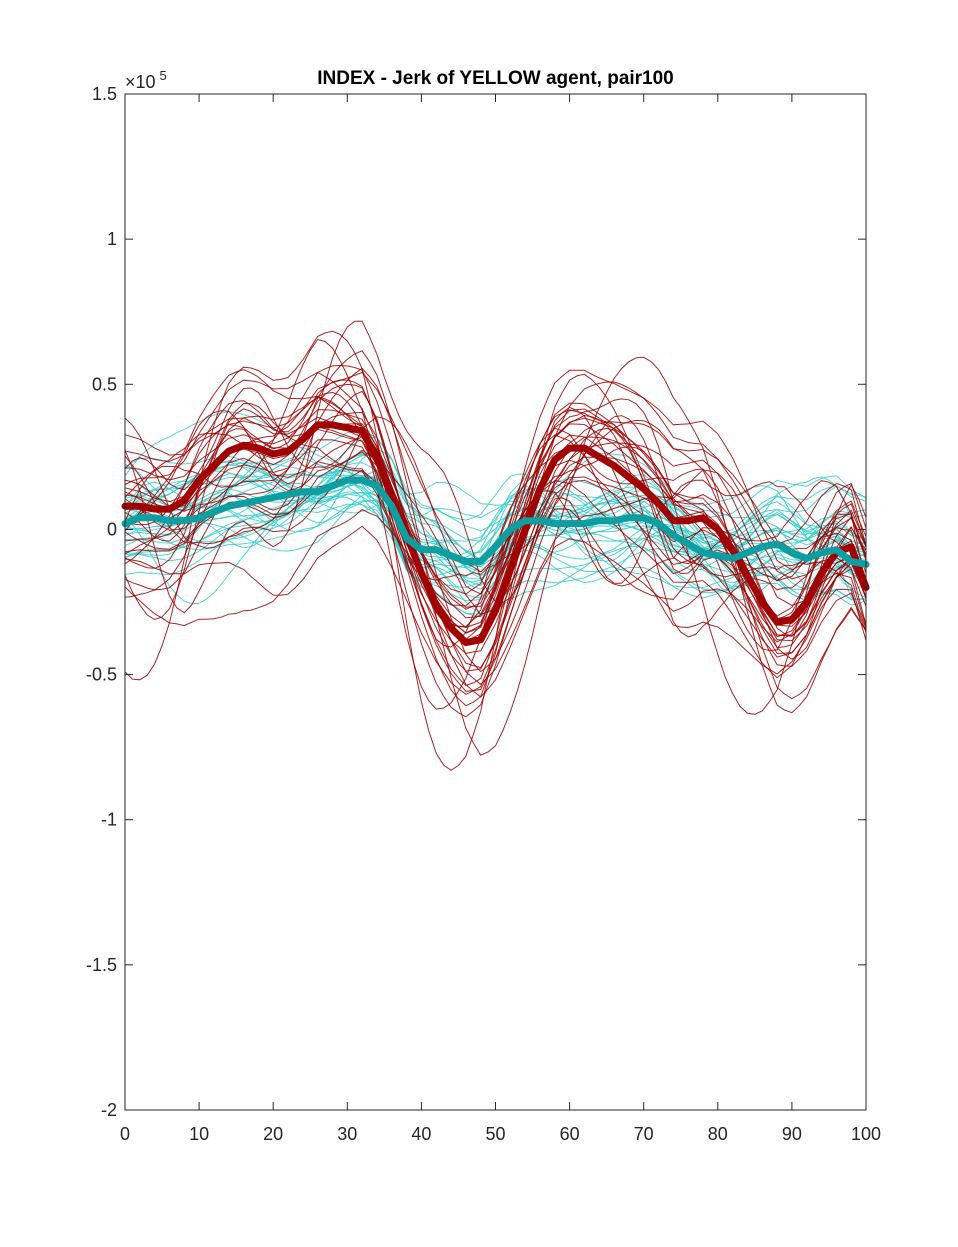 Image resolution: width=958 pixels, height=1247 pixels. What do you see at coordinates (866, 1134) in the screenshot?
I see `x-tick-label: 100` at bounding box center [866, 1134].